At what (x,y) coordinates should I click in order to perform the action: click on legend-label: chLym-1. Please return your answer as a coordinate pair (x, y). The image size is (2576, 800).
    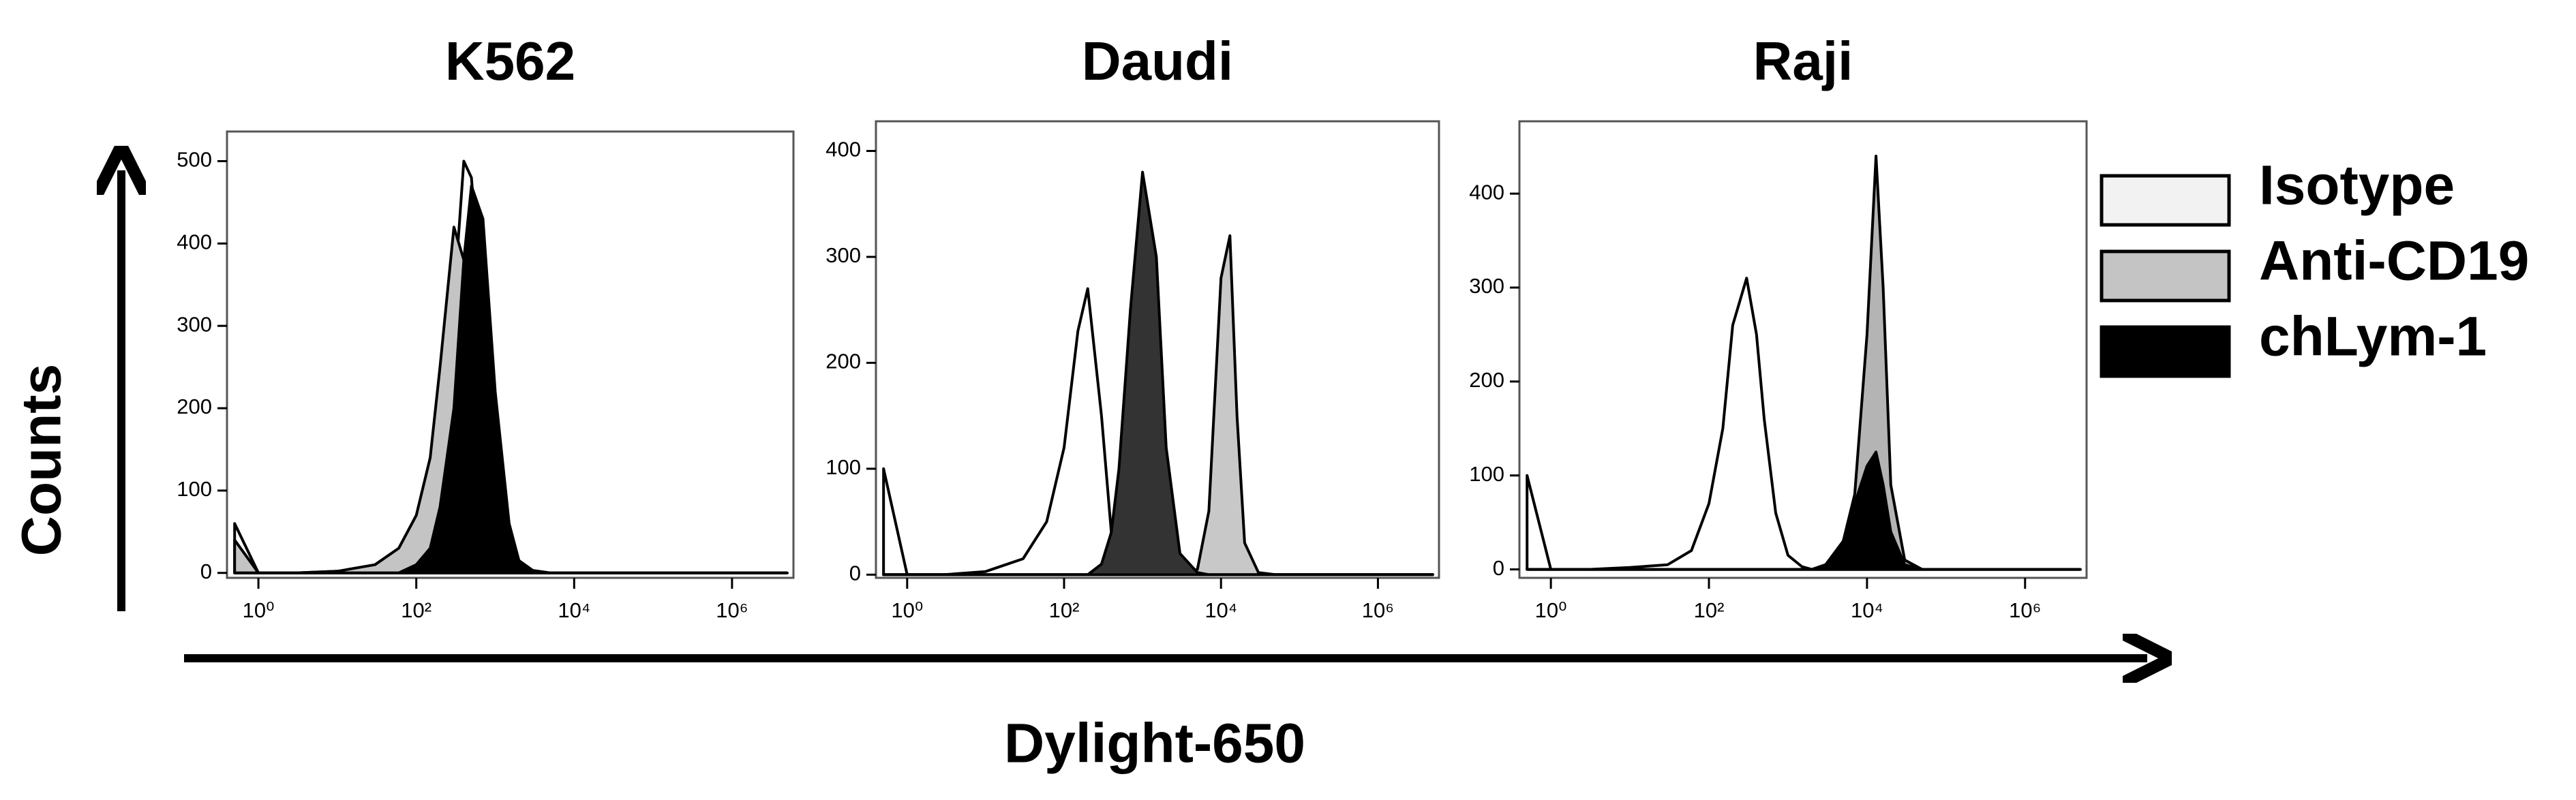
    Looking at the image, I should click on (2373, 337).